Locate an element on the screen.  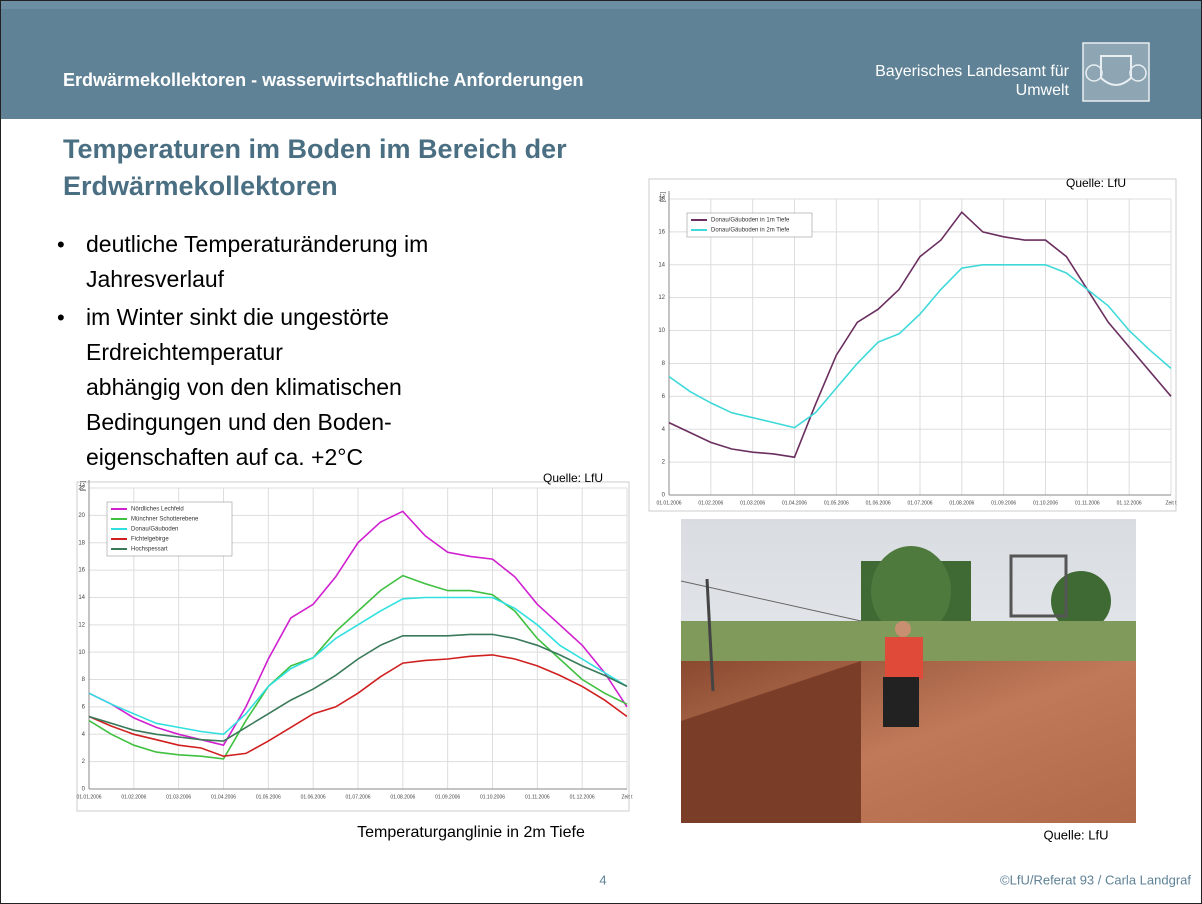
legend-label: Hochspessart is located at coordinates (149, 550).